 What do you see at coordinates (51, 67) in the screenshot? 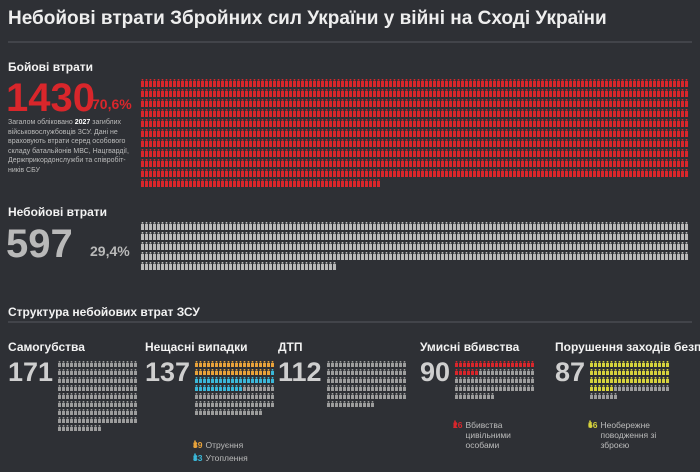
I see `combat-label: Бойові втрати` at bounding box center [51, 67].